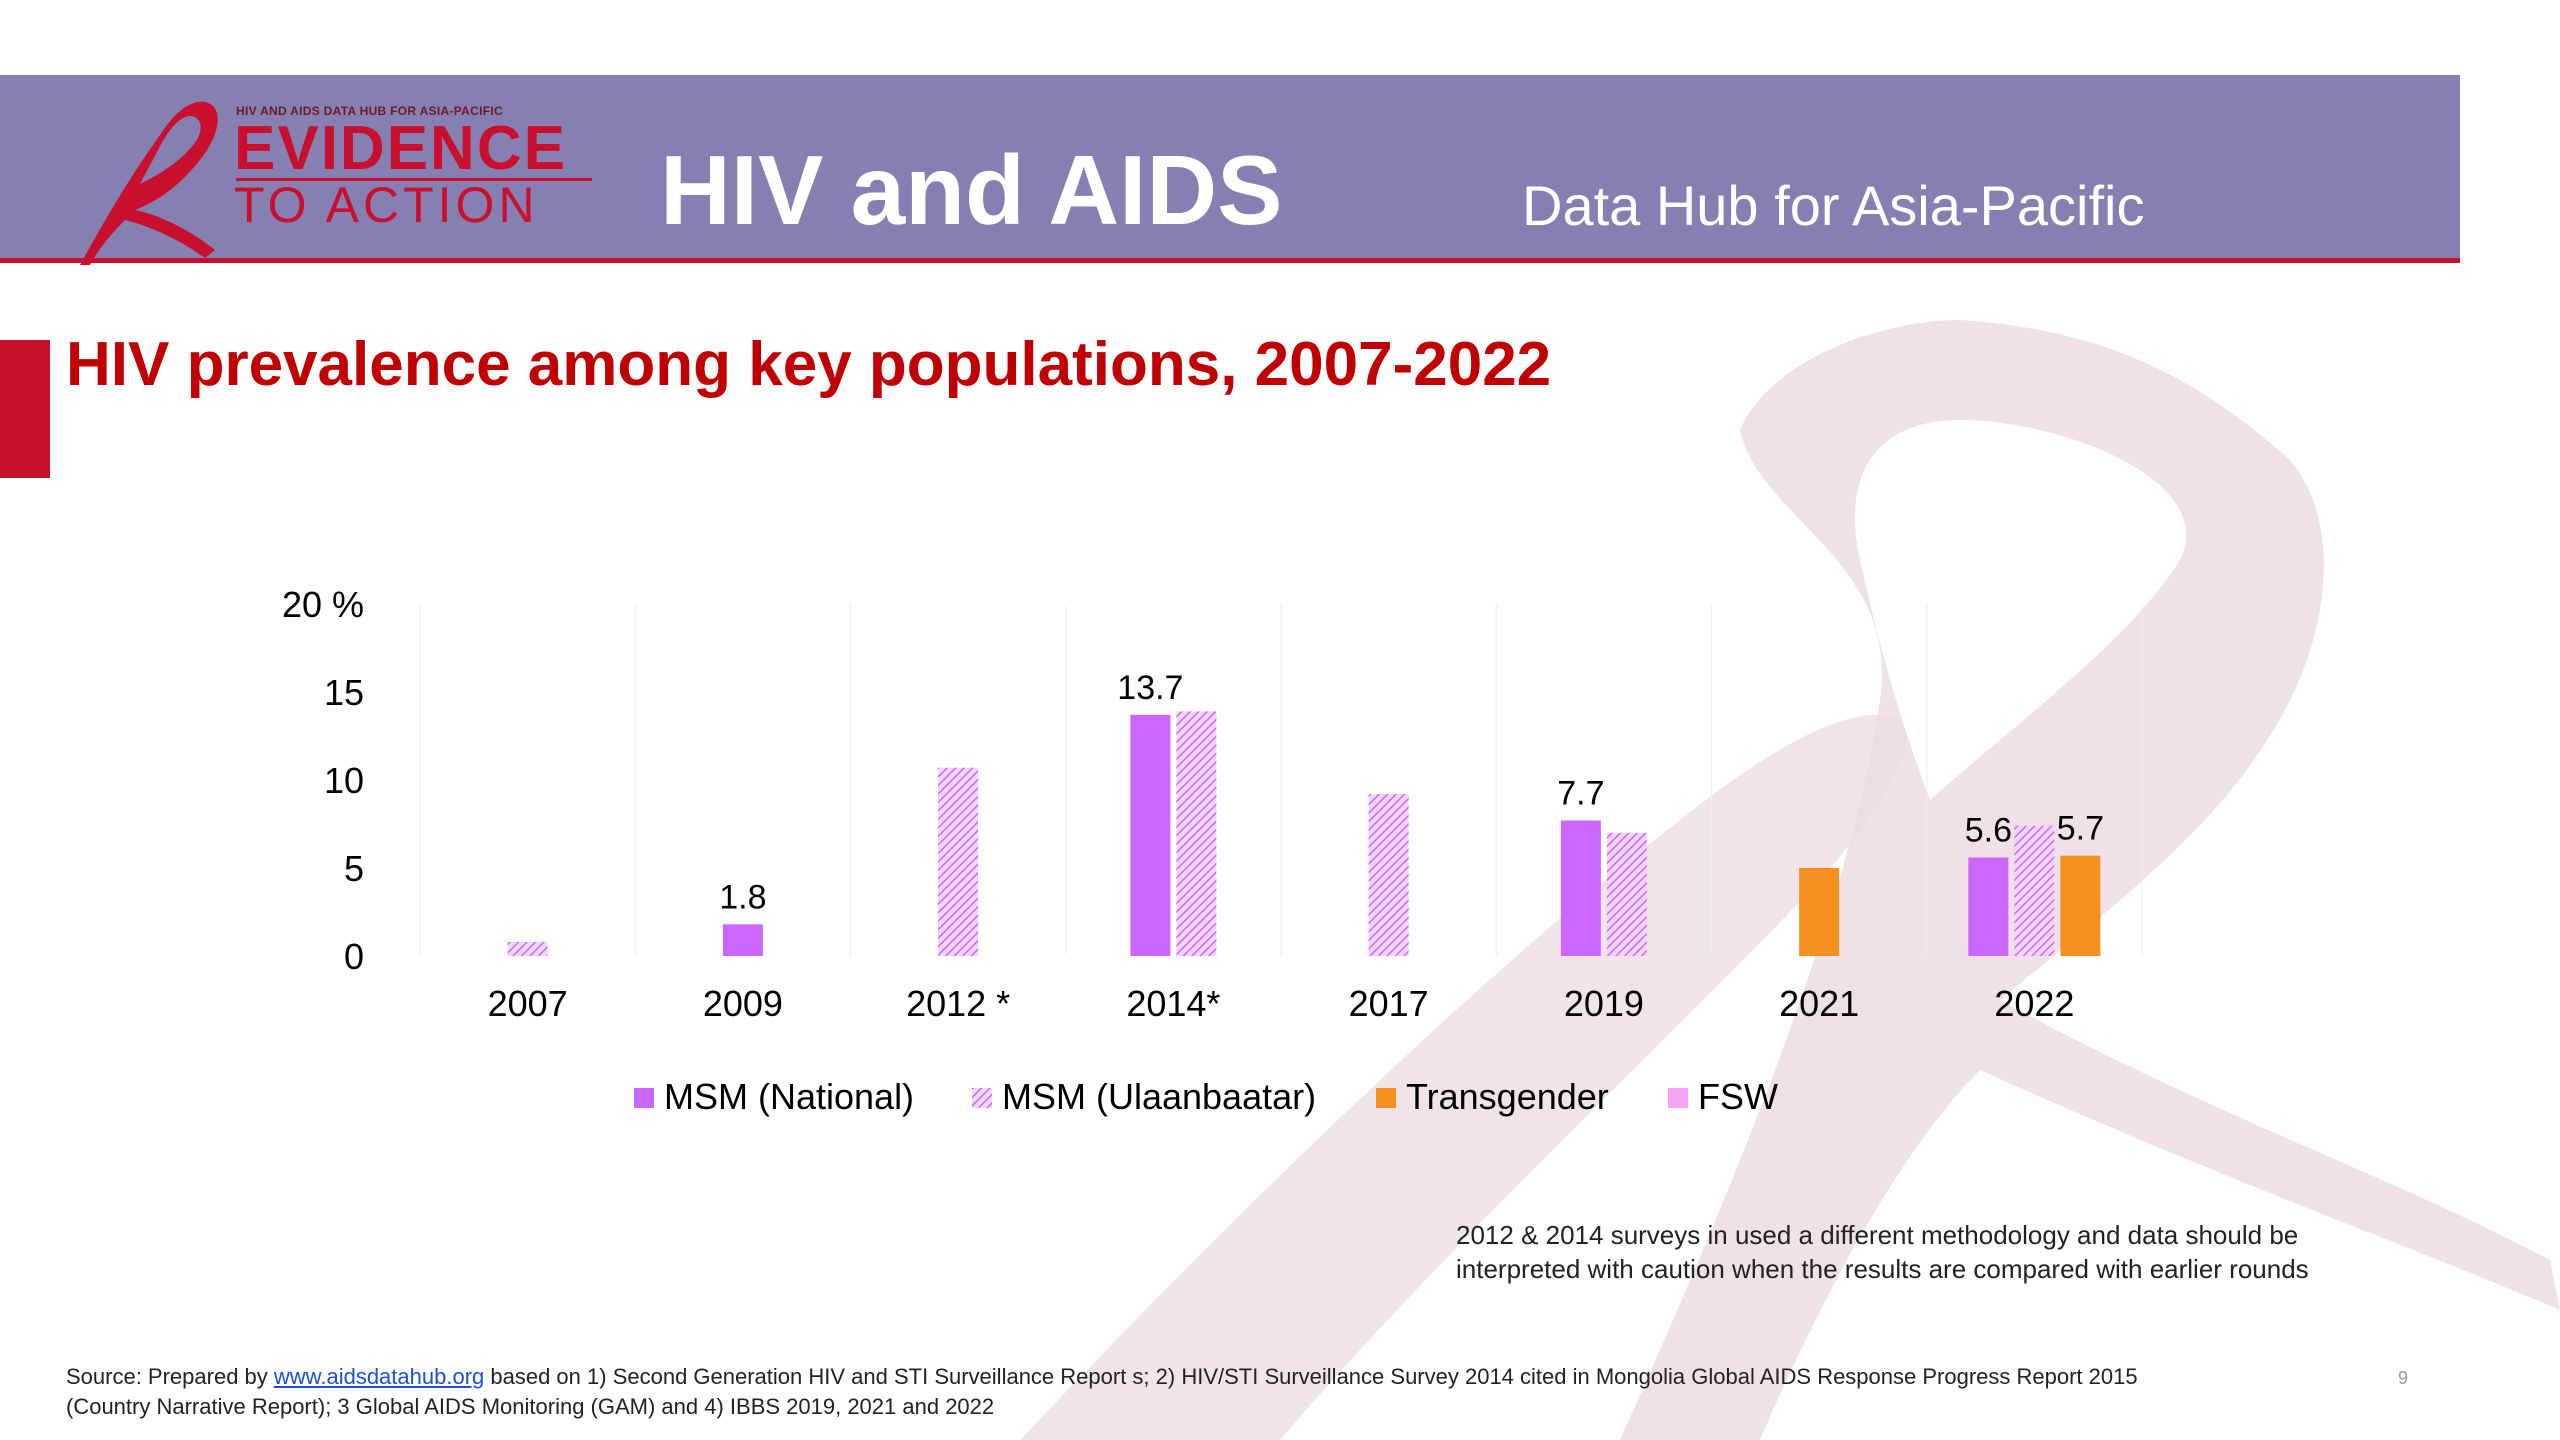 Image resolution: width=2560 pixels, height=1440 pixels. Describe the element at coordinates (1150, 835) in the screenshot. I see `bar-msm-national--2014` at that location.